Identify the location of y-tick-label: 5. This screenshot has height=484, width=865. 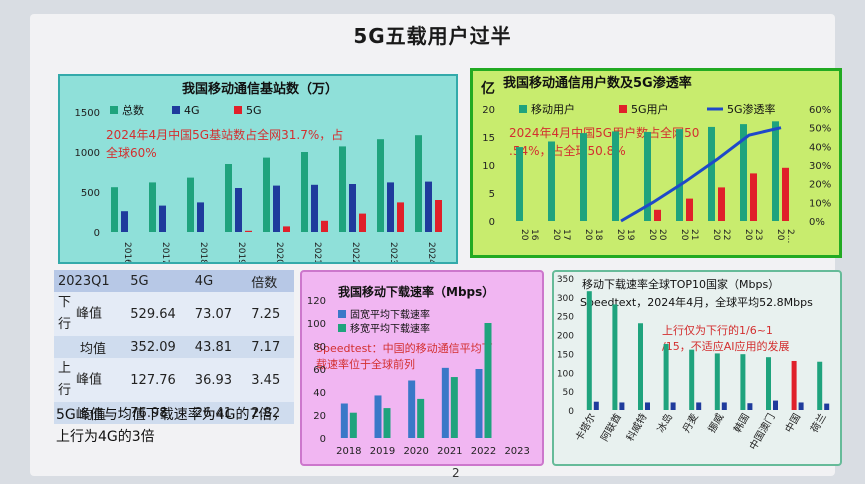
(492, 194).